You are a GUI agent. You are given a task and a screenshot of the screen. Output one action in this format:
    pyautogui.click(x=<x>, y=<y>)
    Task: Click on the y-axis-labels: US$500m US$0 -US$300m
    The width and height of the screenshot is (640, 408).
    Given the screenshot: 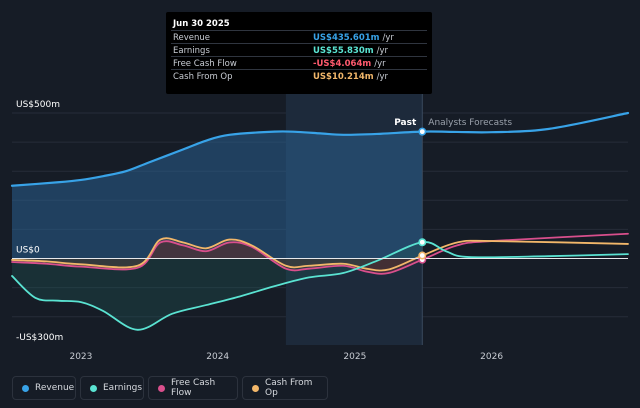 What is the action you would take?
    pyautogui.click(x=39, y=221)
    